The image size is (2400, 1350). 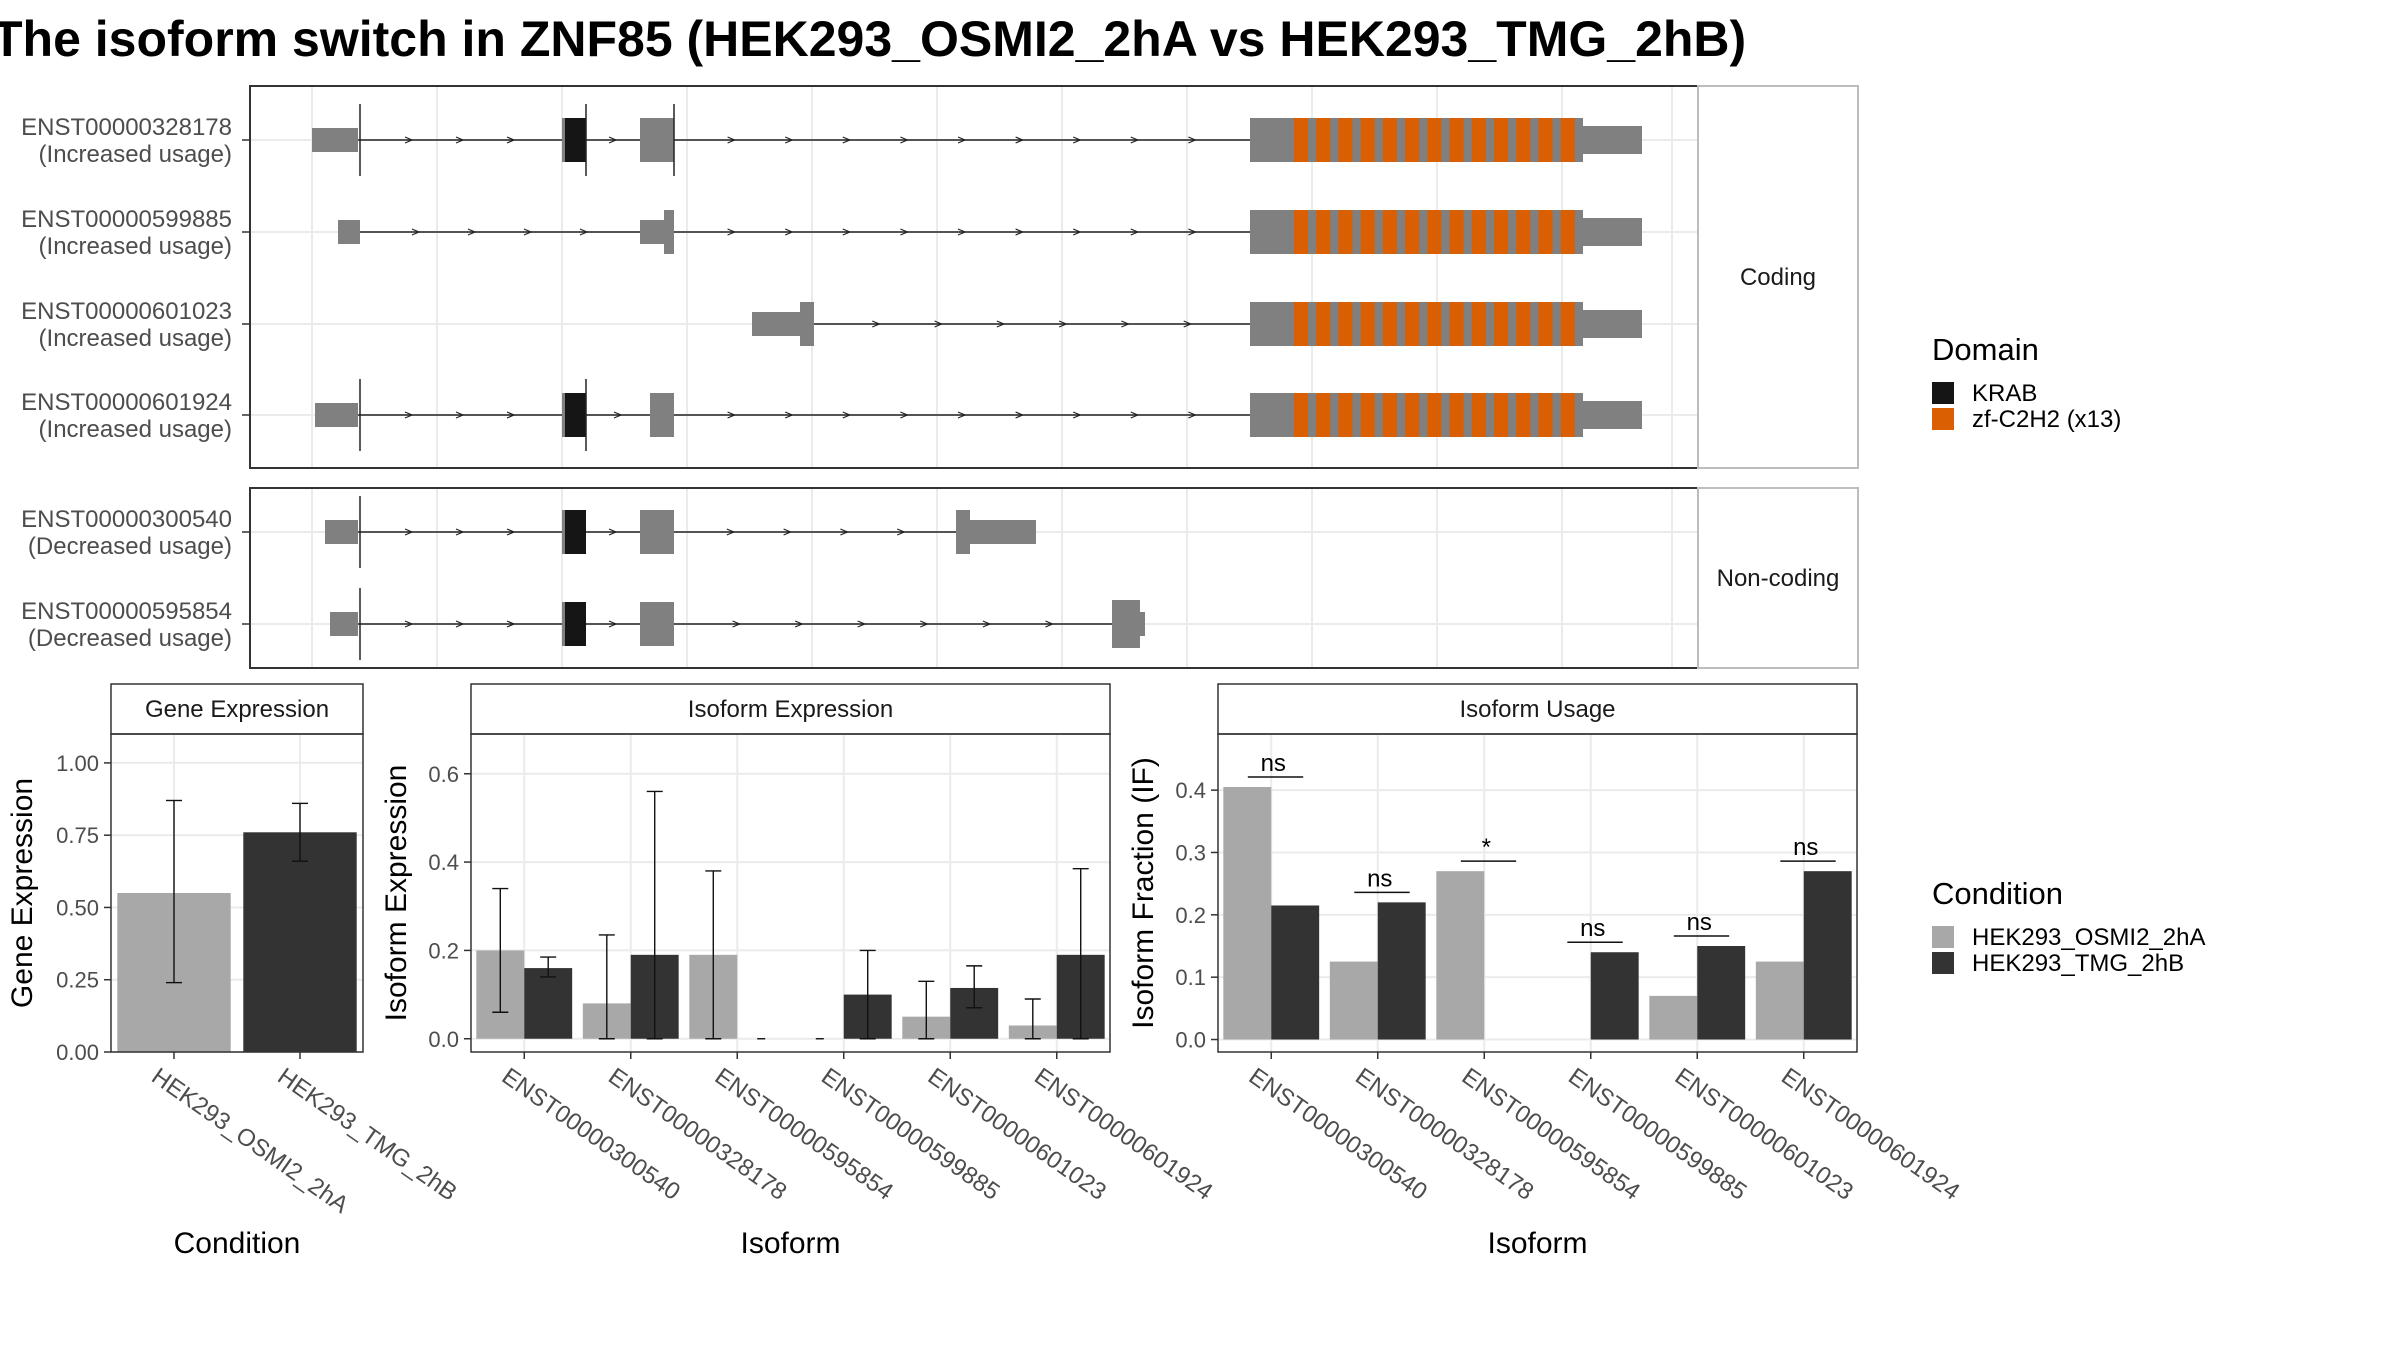 I want to click on facet-strip, so click(x=1537, y=709).